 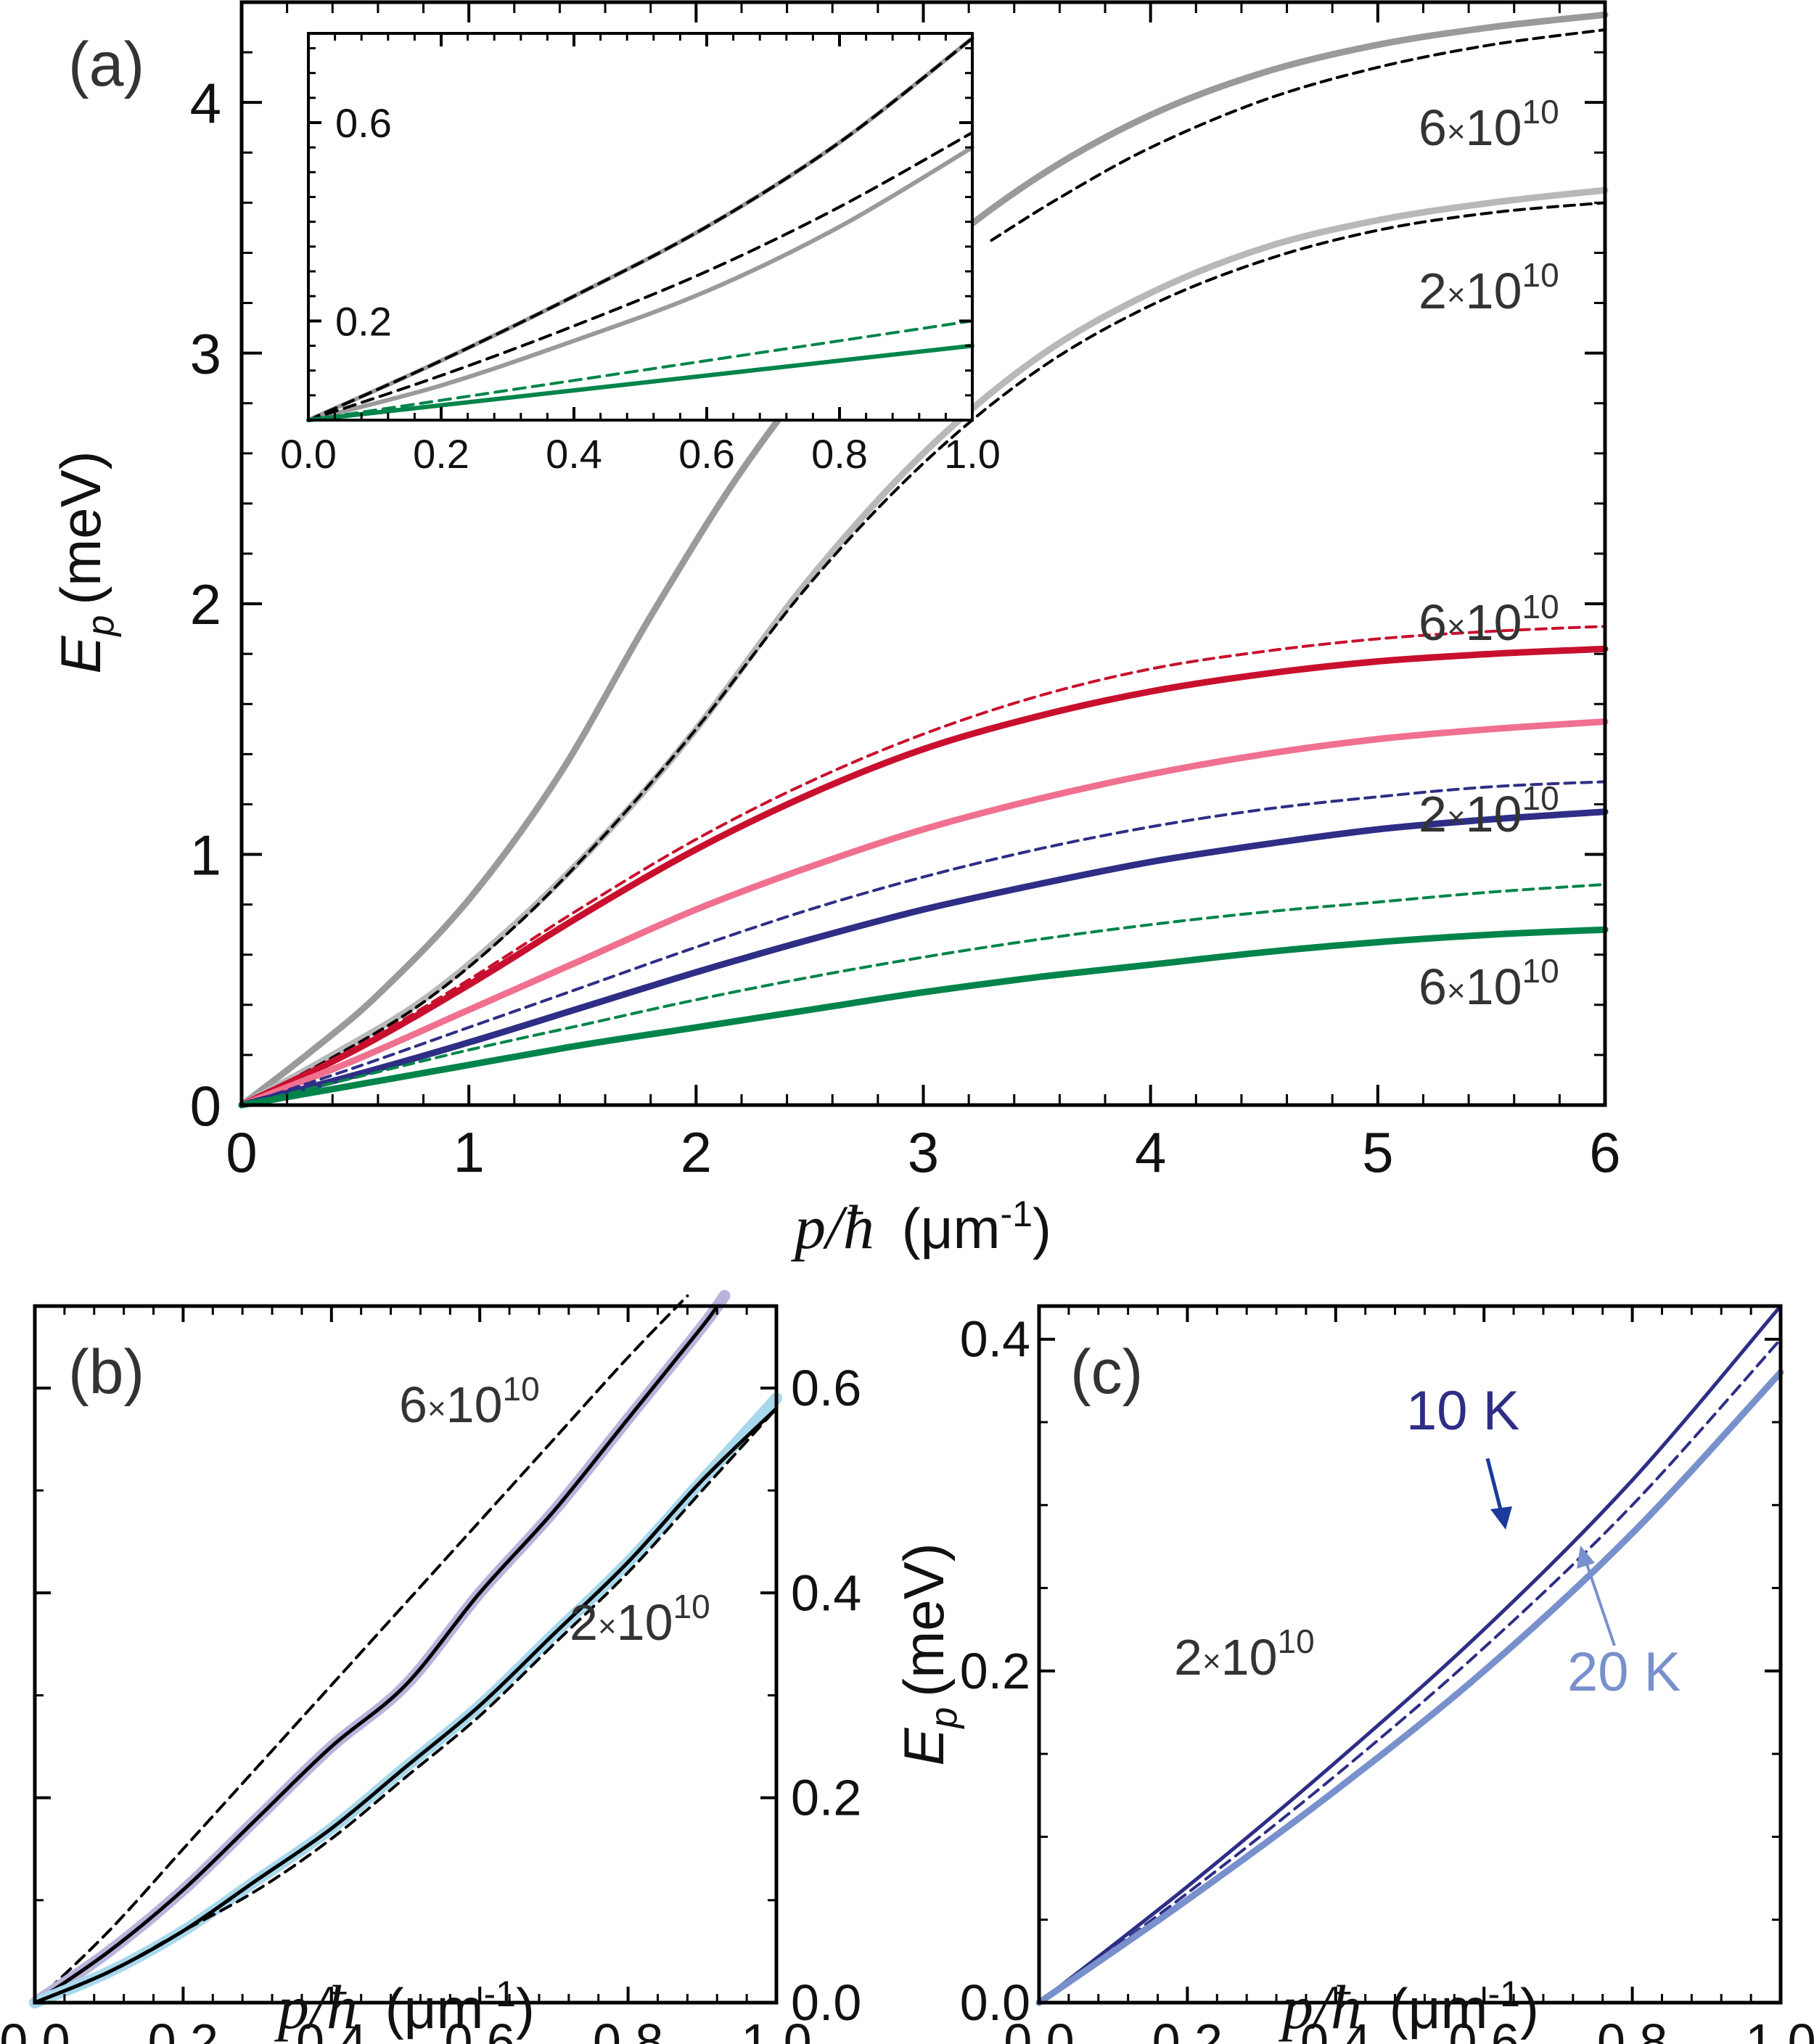 I want to click on curve-b-6-10-10-black-solid, so click(x=376, y=1654).